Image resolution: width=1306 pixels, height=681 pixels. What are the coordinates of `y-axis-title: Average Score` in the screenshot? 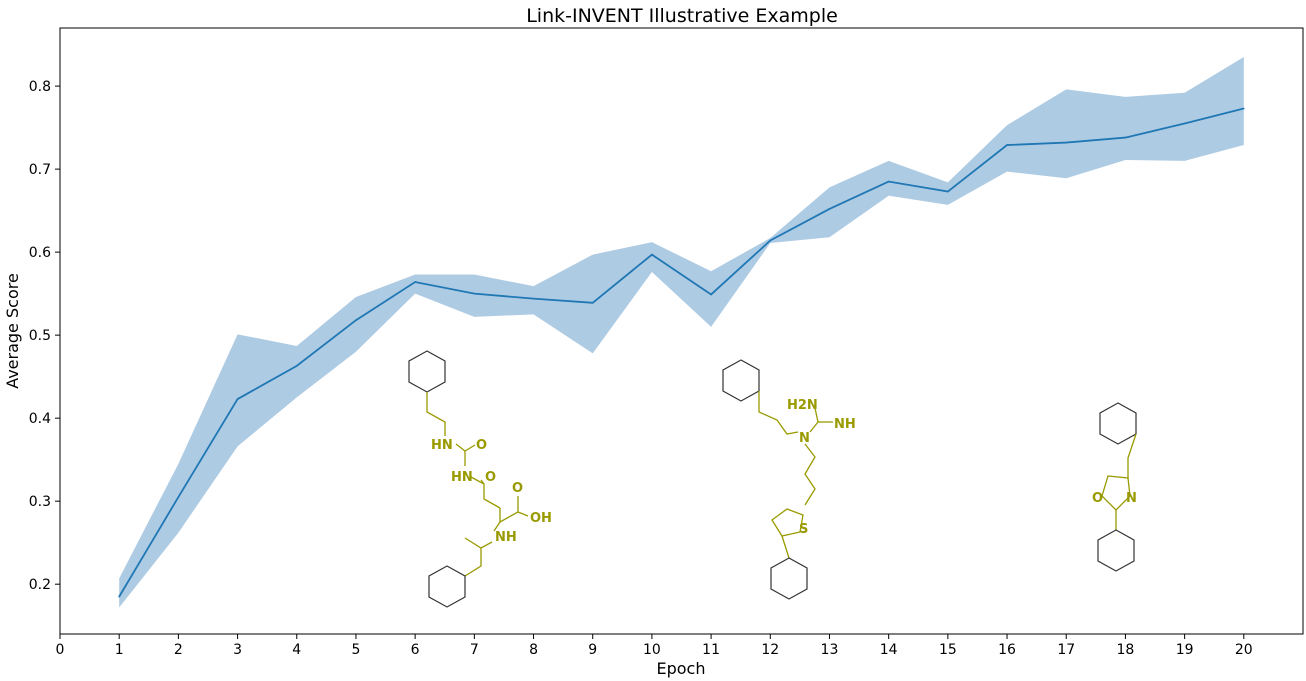 It's located at (12, 331).